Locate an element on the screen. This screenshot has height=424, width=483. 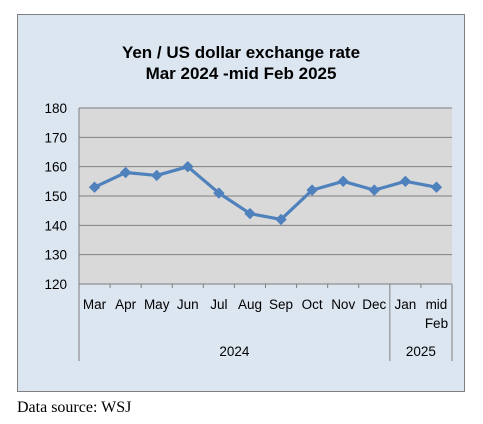
x-tick-label: Apr is located at coordinates (126, 304).